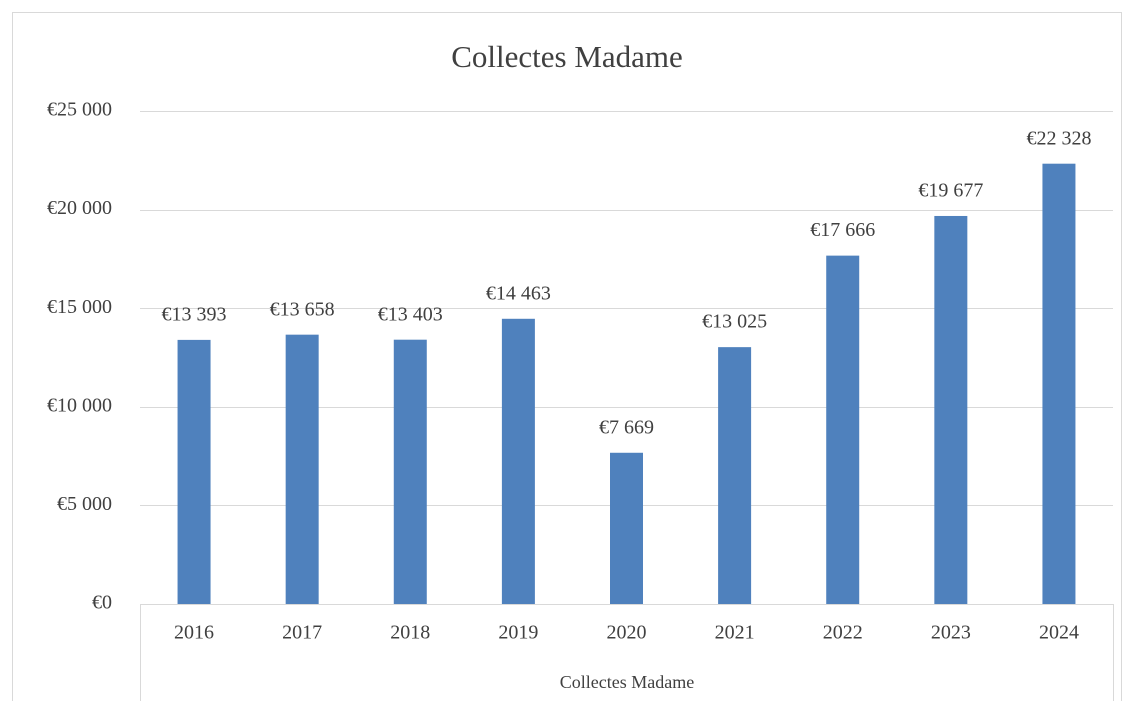  What do you see at coordinates (84, 504) in the screenshot?
I see `y-tick-label: €5 000` at bounding box center [84, 504].